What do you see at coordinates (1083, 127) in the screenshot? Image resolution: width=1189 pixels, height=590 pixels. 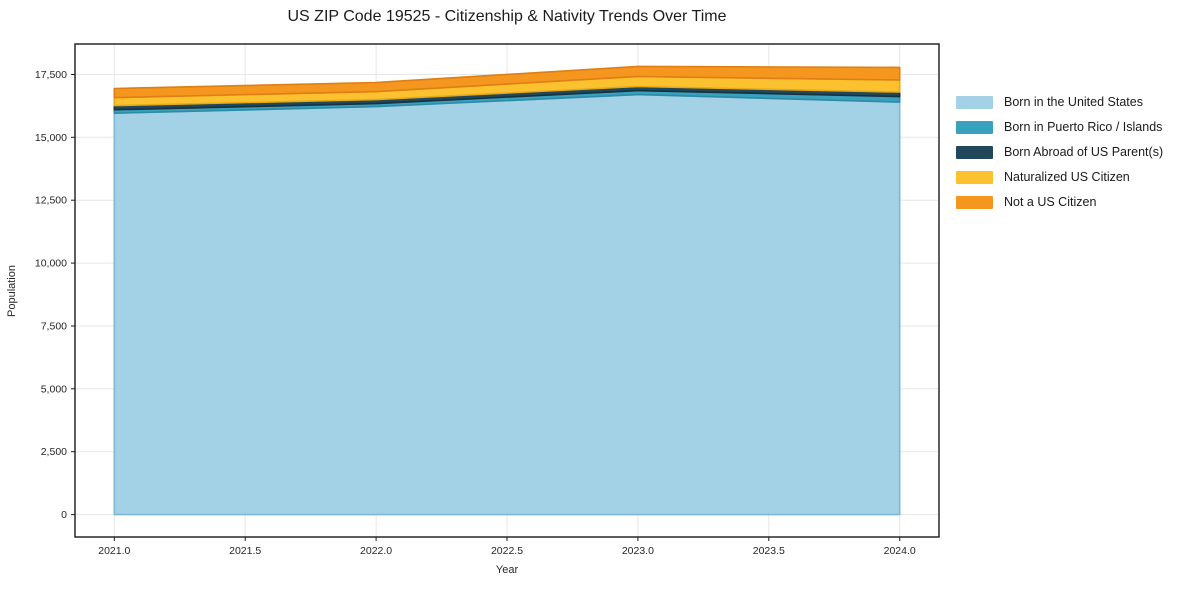 I see `legend-label: Born in Puerto Rico / Islands` at bounding box center [1083, 127].